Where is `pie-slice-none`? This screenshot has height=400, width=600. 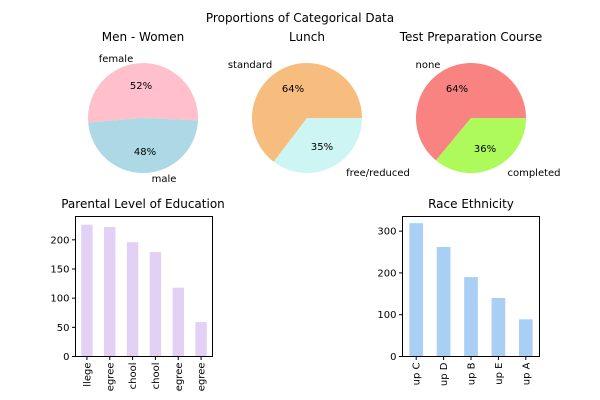
pie-slice-none is located at coordinates (471, 112).